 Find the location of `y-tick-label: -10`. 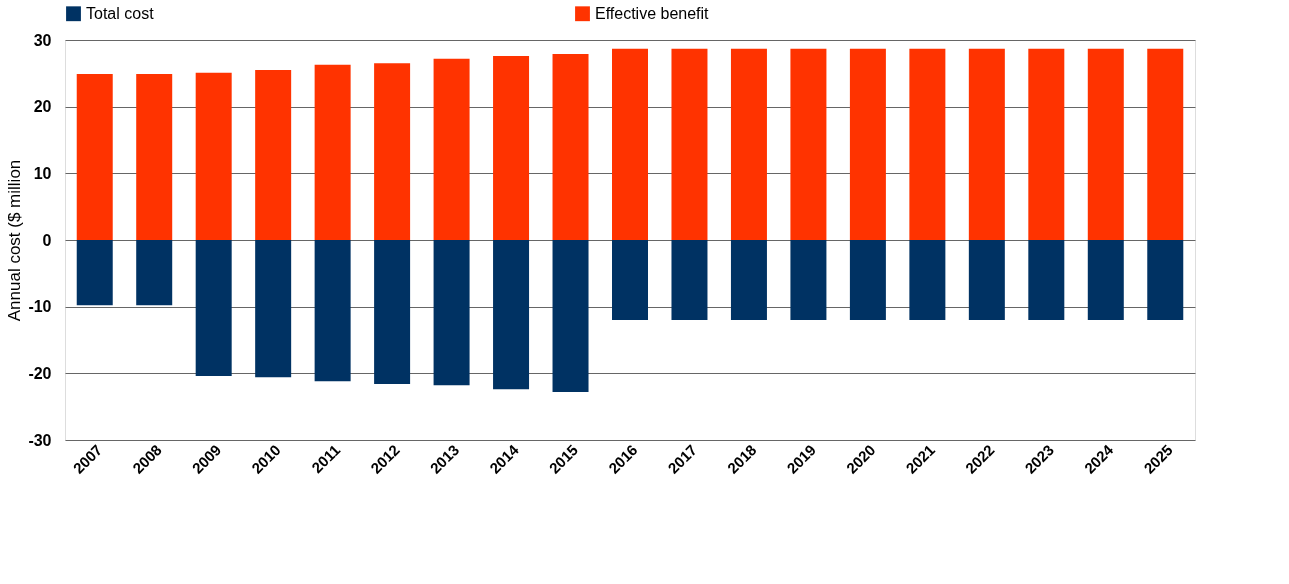

y-tick-label: -10 is located at coordinates (40, 307).